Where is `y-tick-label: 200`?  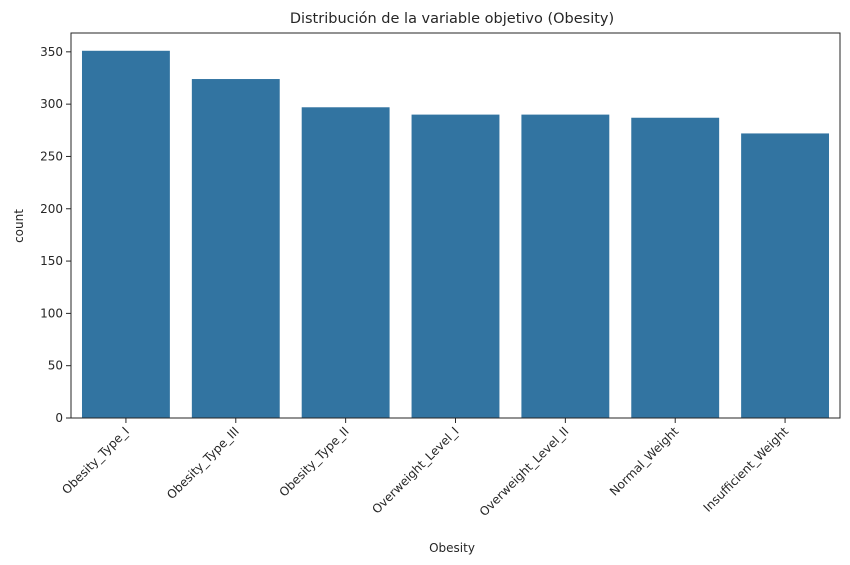
y-tick-label: 200 is located at coordinates (51, 209).